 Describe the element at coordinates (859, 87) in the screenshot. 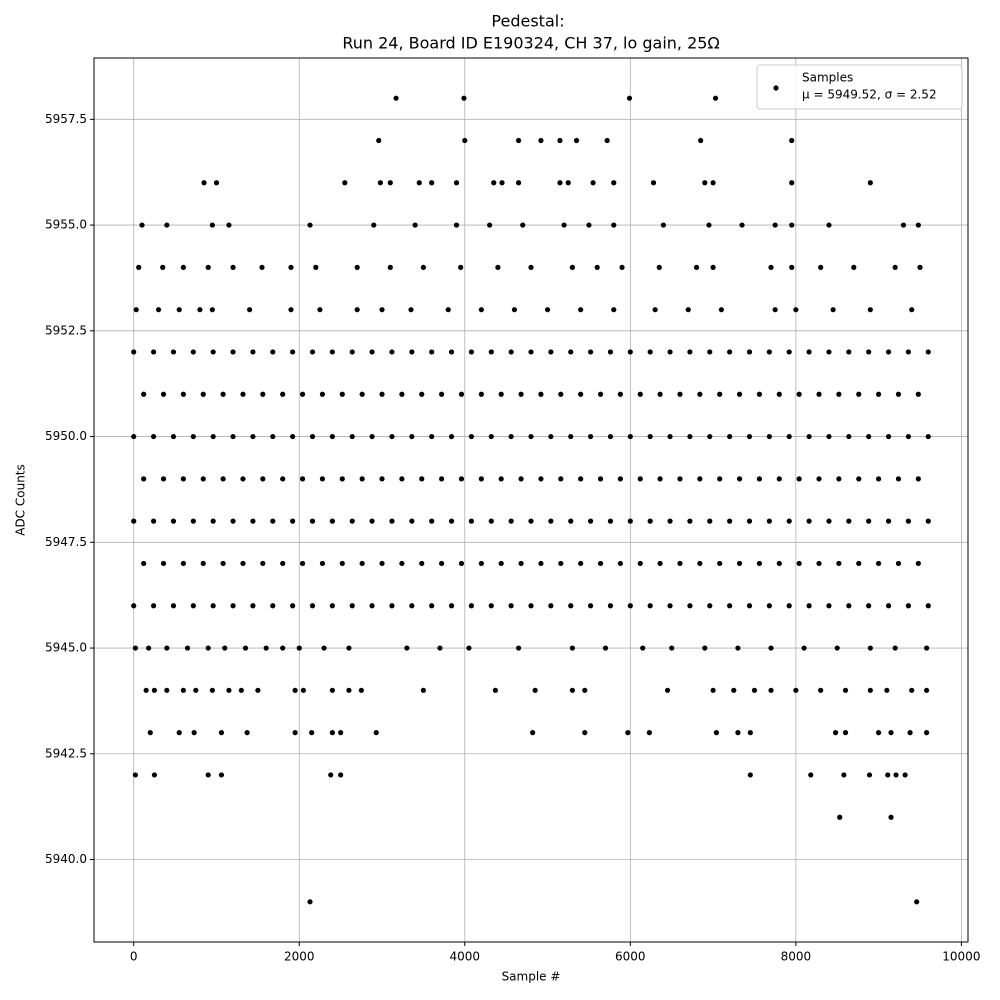

I see `legend-box` at that location.